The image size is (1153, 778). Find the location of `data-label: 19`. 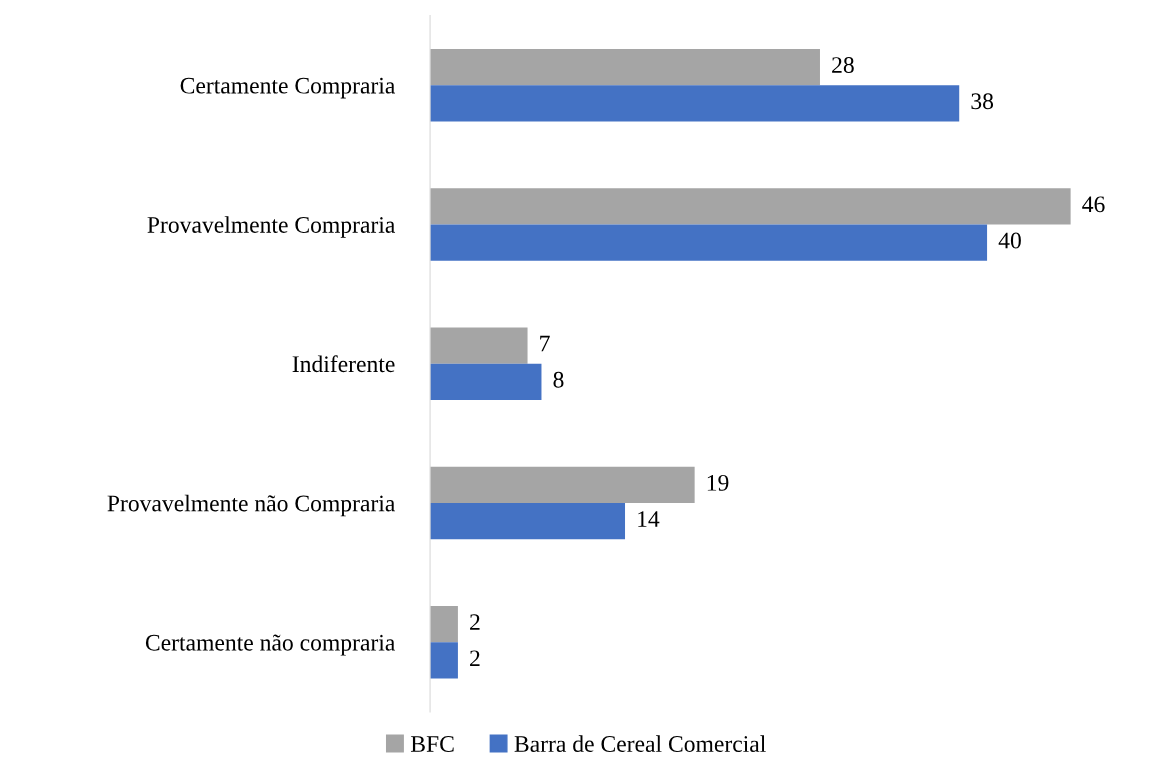

data-label: 19 is located at coordinates (718, 482).